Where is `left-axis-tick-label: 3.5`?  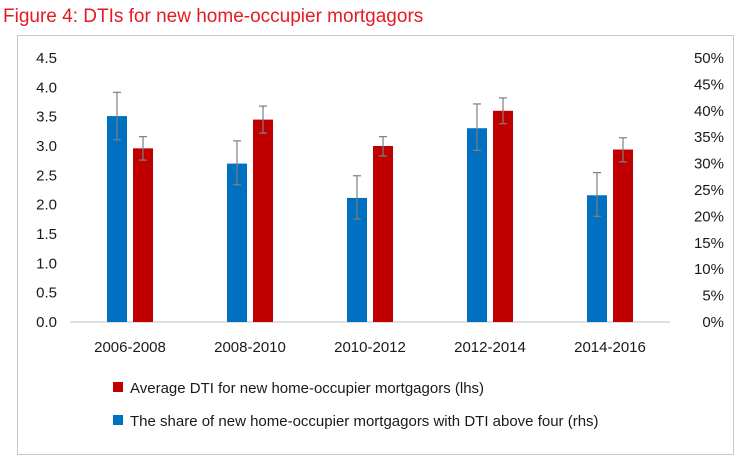 left-axis-tick-label: 3.5 is located at coordinates (46, 117).